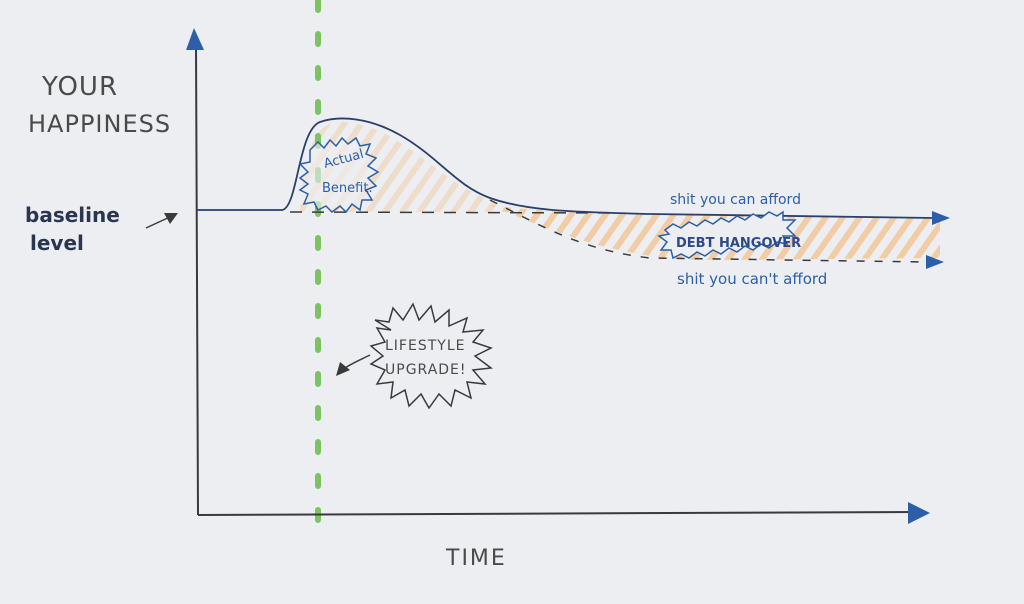 The image size is (1024, 604). What do you see at coordinates (57, 243) in the screenshot?
I see `baseline-label-line2: level` at bounding box center [57, 243].